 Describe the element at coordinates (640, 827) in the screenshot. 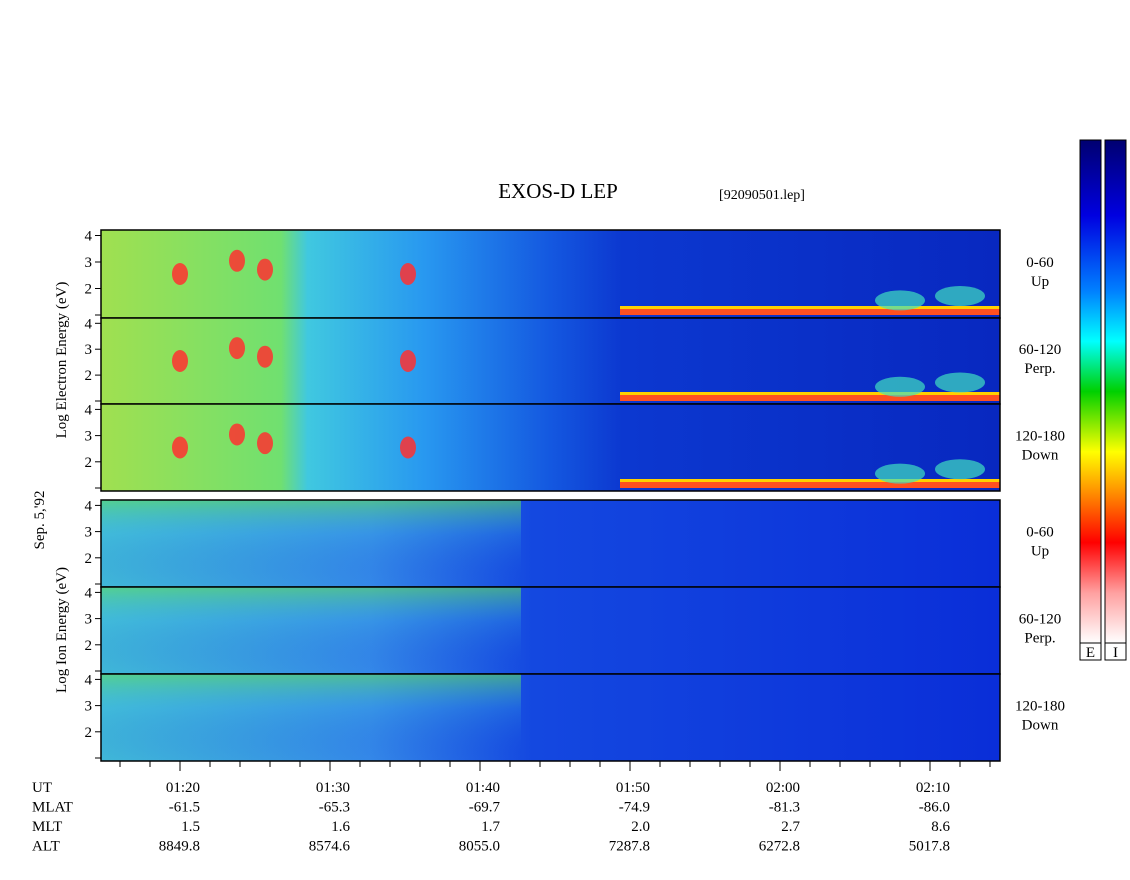

I see `row-value: 2.0` at that location.